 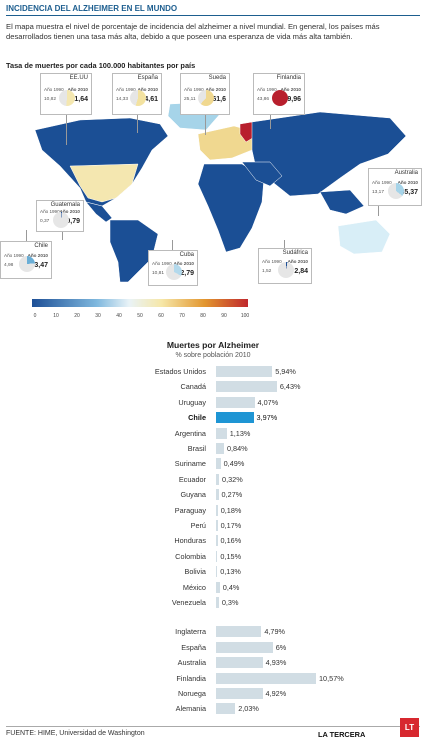 I want to click on bar-value-label: 5,94%, so click(x=285, y=371).